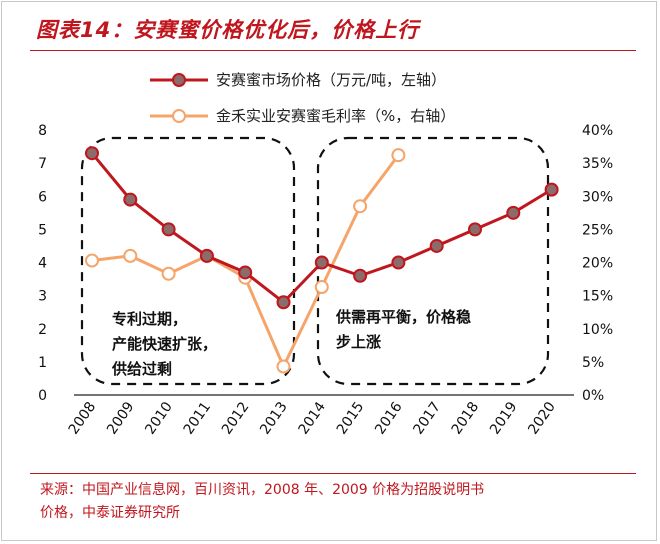  I want to click on right-tick-label: 20%, so click(597, 264).